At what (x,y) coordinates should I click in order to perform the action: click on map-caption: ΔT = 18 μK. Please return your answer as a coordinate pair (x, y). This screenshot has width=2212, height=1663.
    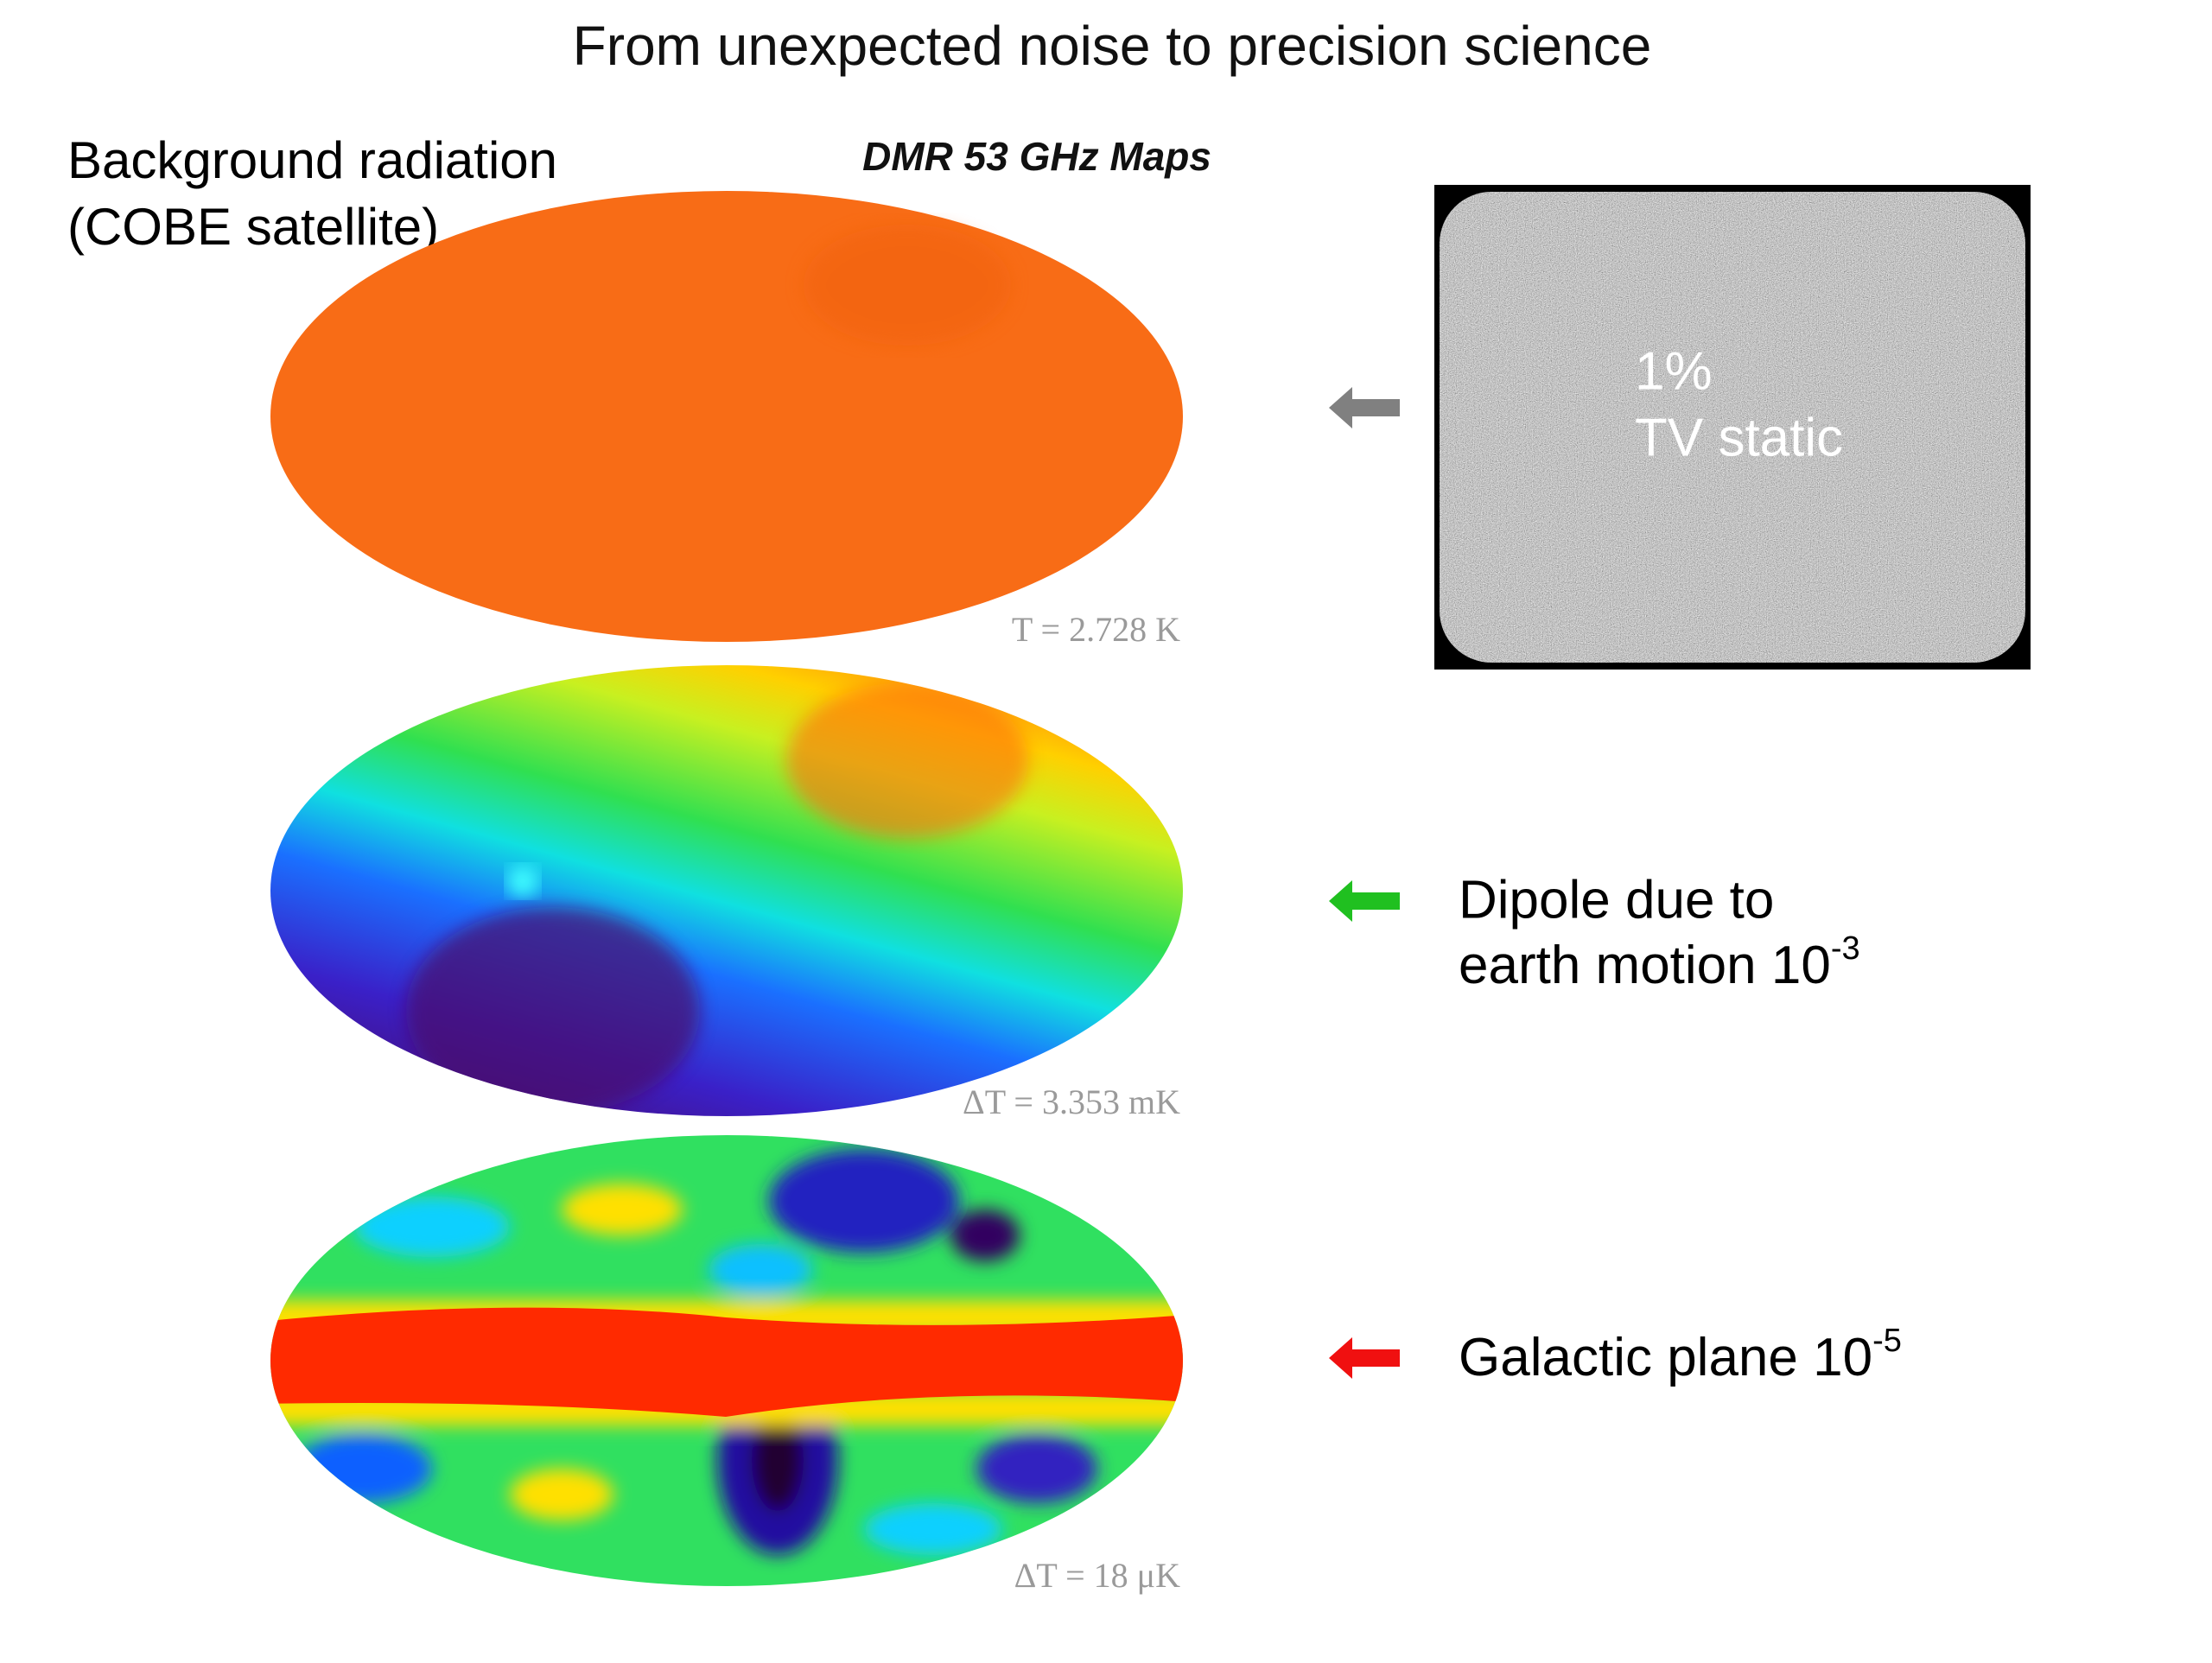
    Looking at the image, I should click on (1097, 1576).